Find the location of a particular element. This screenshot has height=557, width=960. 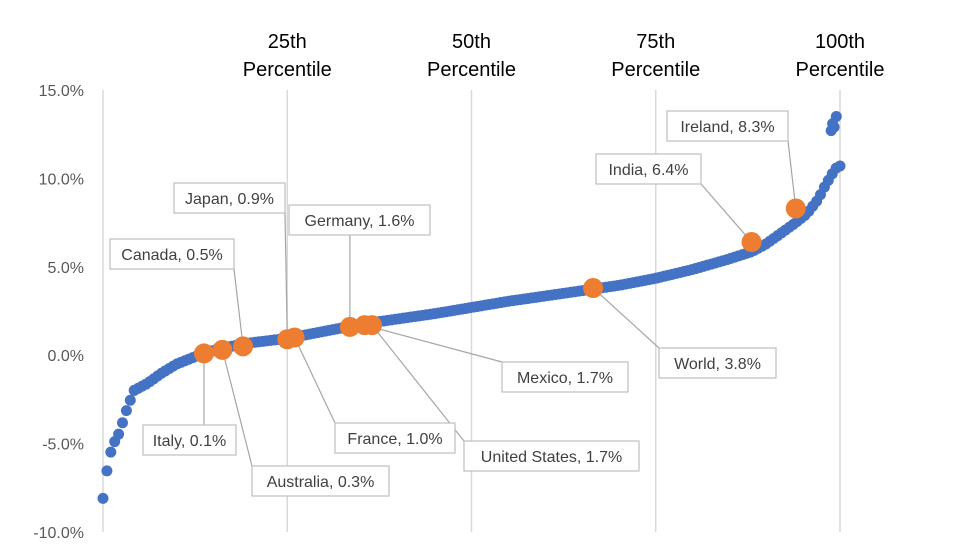

percentile-label-line1: 50th is located at coordinates (471, 42).